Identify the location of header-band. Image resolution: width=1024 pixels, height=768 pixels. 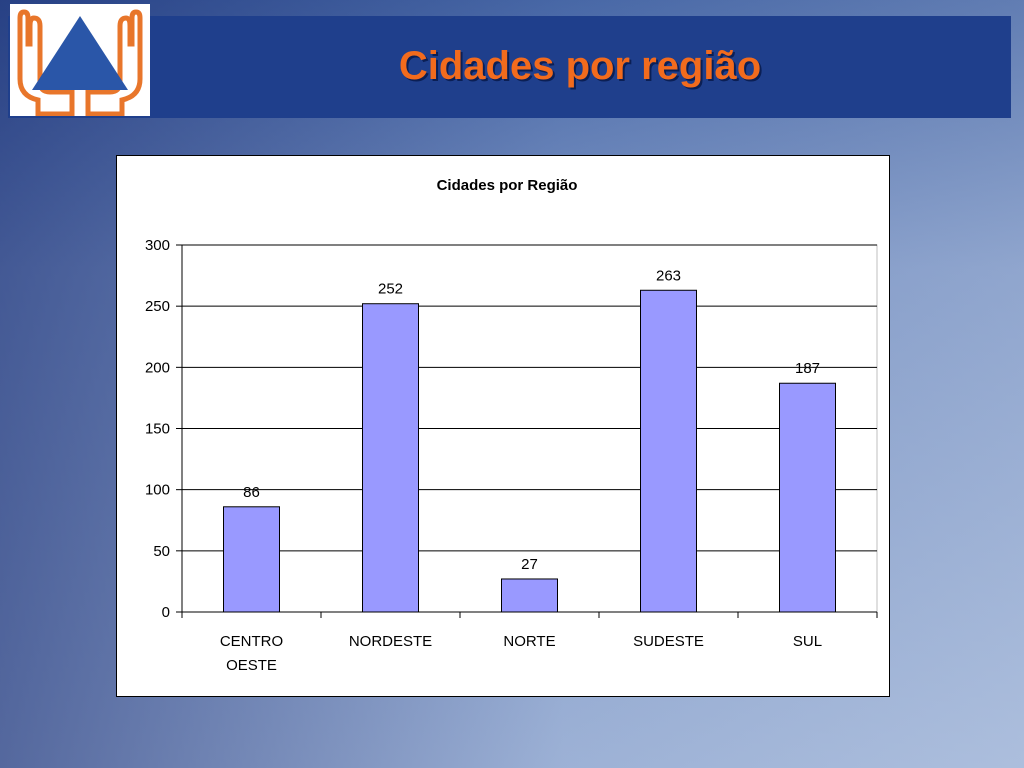
(509, 67).